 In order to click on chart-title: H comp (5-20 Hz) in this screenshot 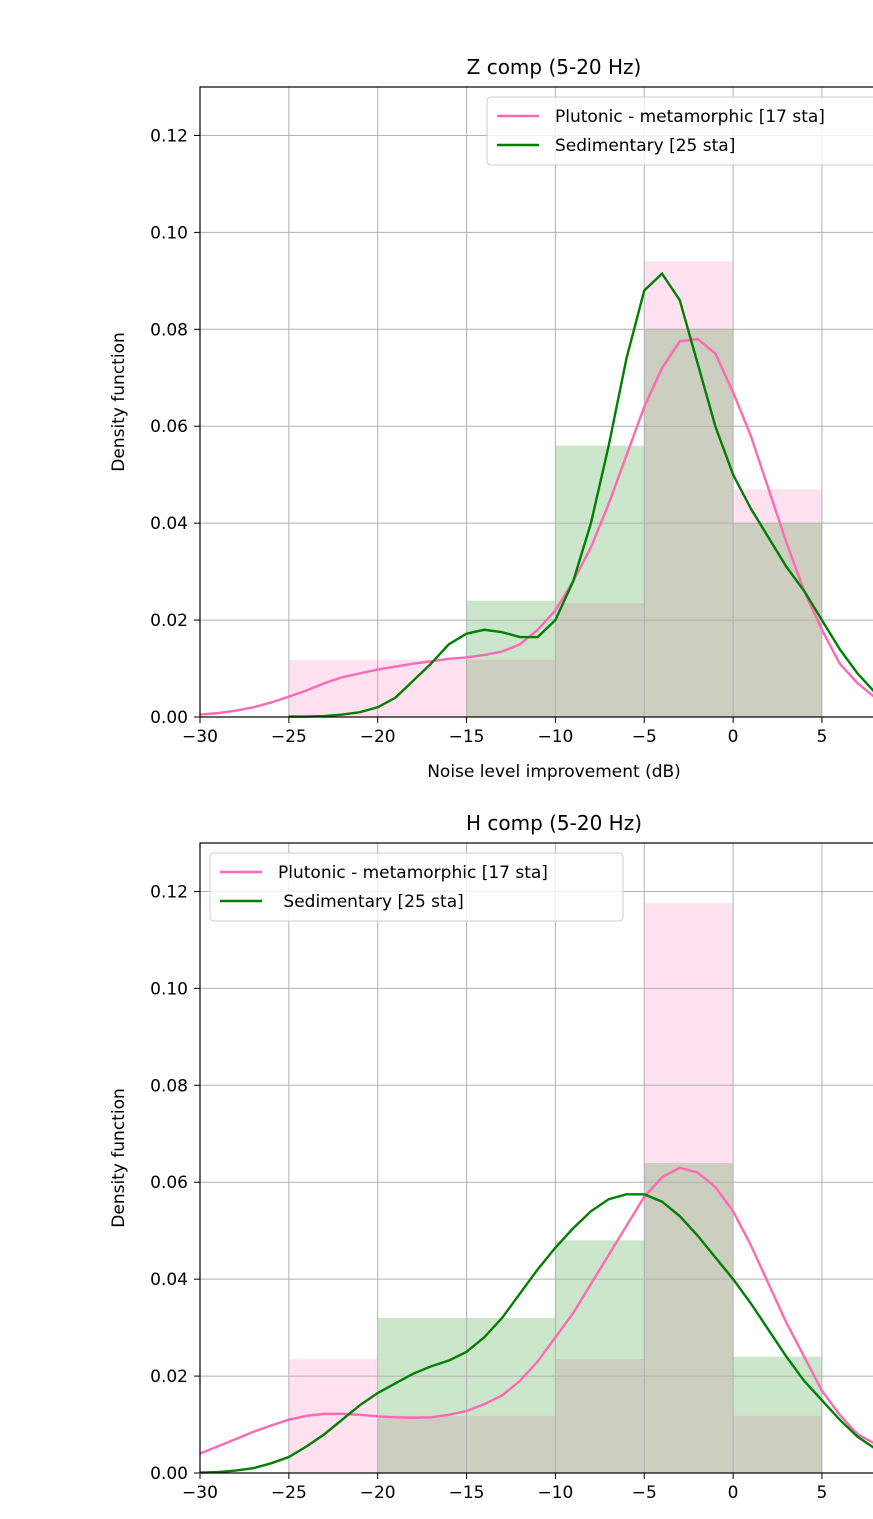, I will do `click(554, 823)`.